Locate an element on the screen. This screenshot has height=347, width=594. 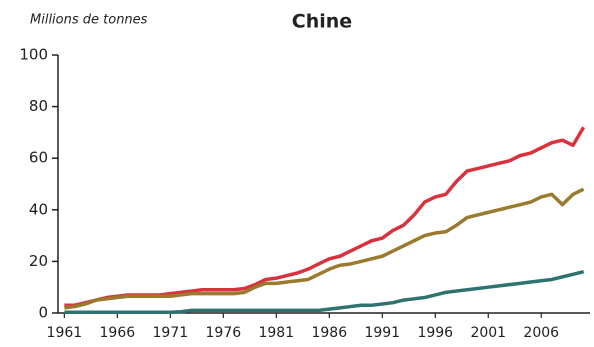
chart-title: Chine is located at coordinates (322, 22).